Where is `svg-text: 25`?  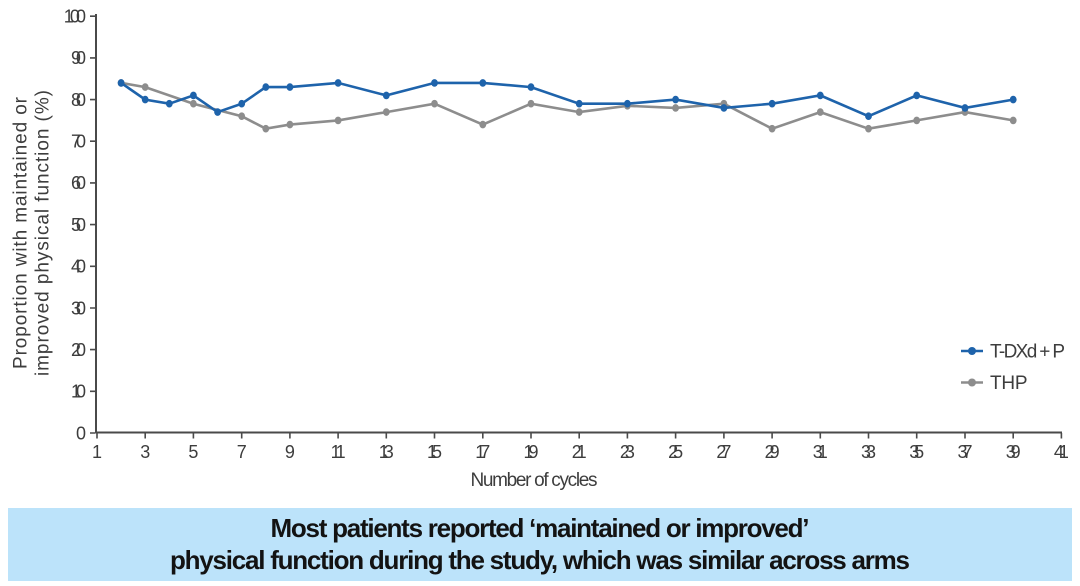 svg-text: 25 is located at coordinates (675, 452).